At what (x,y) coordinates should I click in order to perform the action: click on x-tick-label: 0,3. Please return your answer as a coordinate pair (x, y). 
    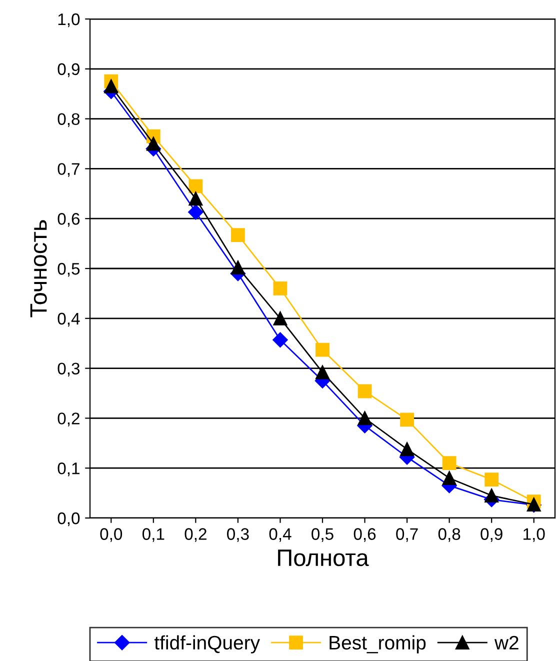
    Looking at the image, I should click on (238, 535).